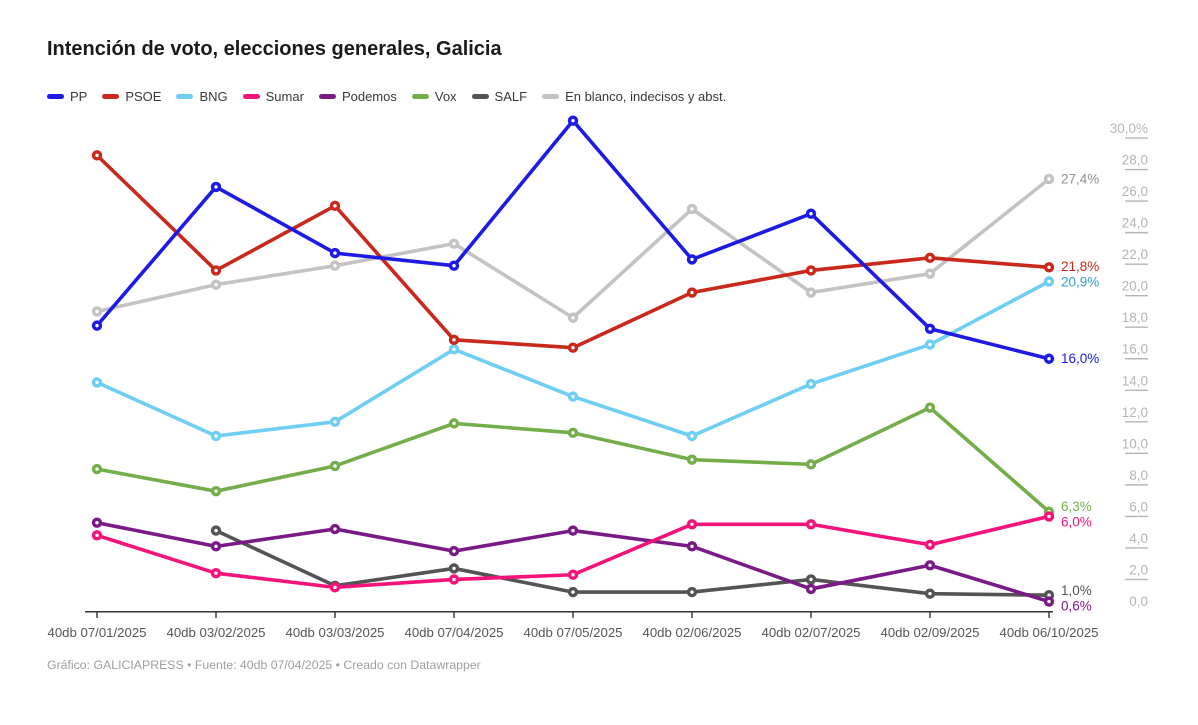 The height and width of the screenshot is (725, 1198). What do you see at coordinates (369, 96) in the screenshot?
I see `legend-label: Podemos` at bounding box center [369, 96].